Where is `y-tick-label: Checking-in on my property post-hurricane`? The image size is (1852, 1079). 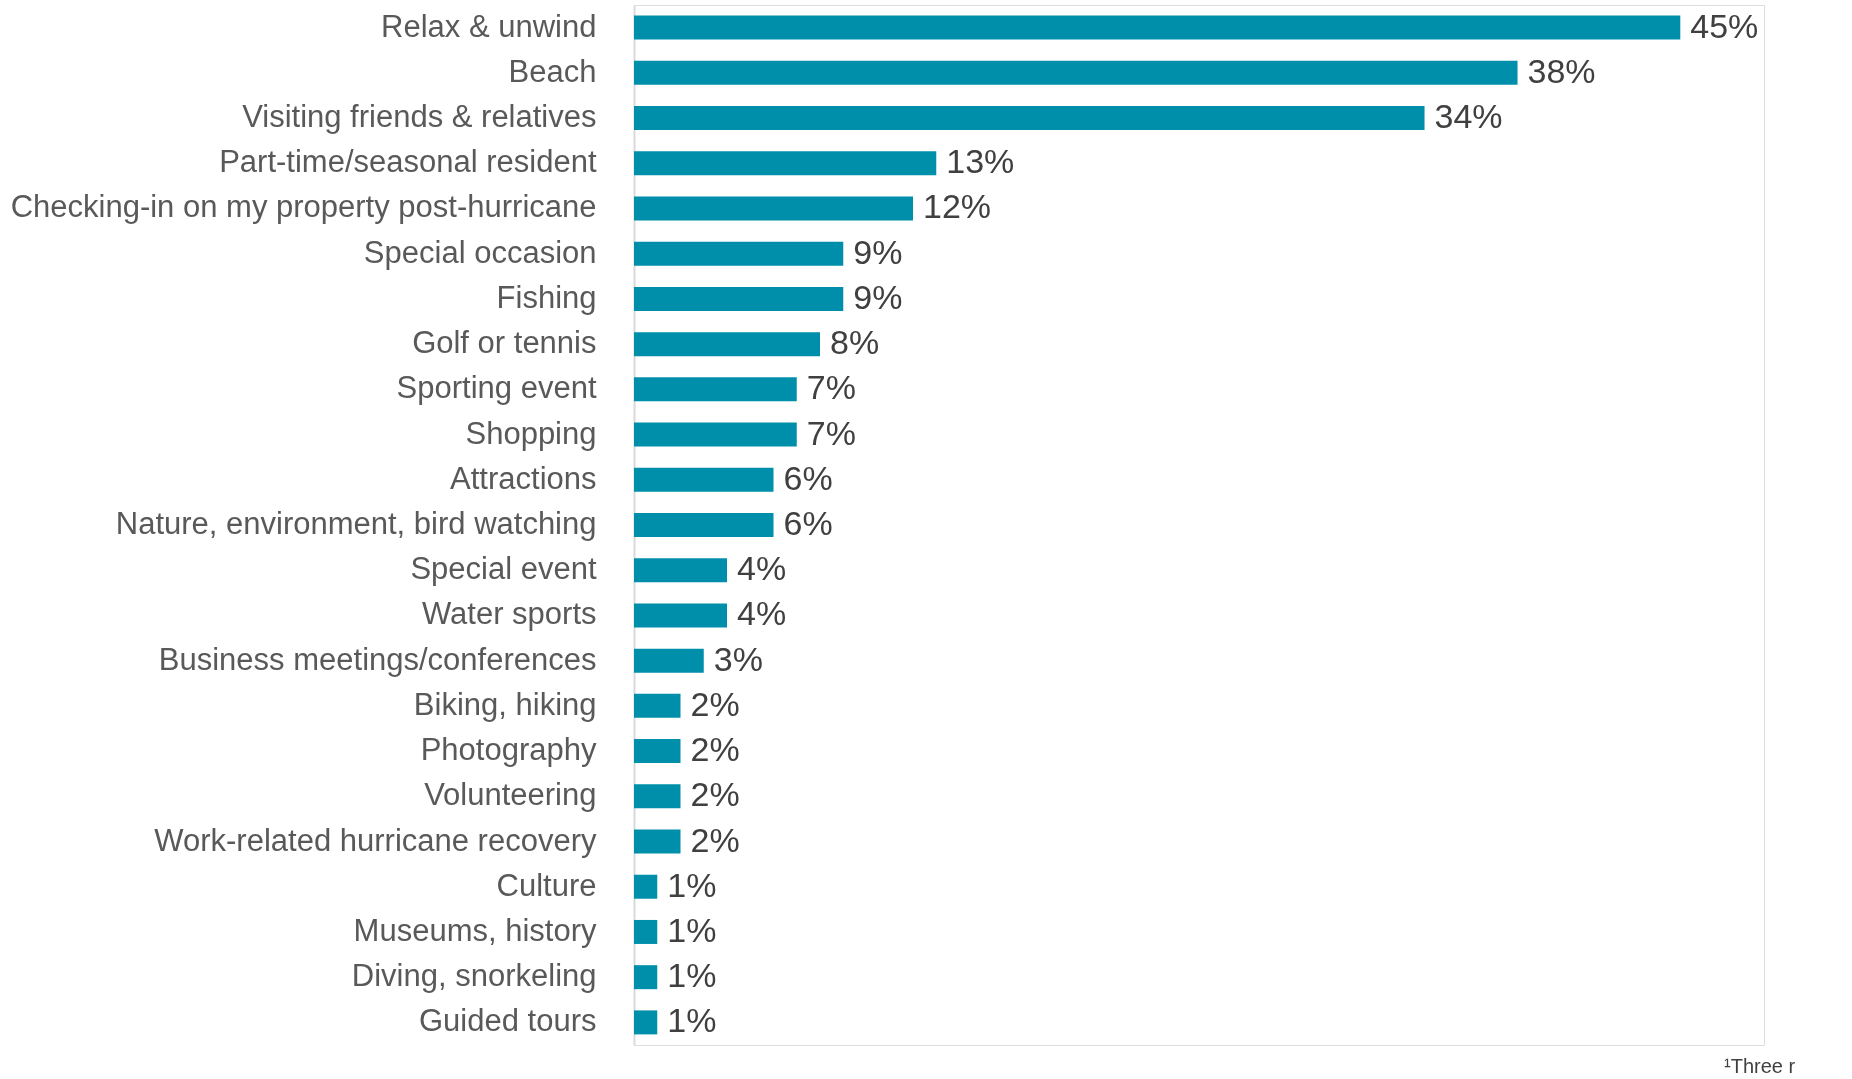 y-tick-label: Checking-in on my property post-hurricane is located at coordinates (303, 207).